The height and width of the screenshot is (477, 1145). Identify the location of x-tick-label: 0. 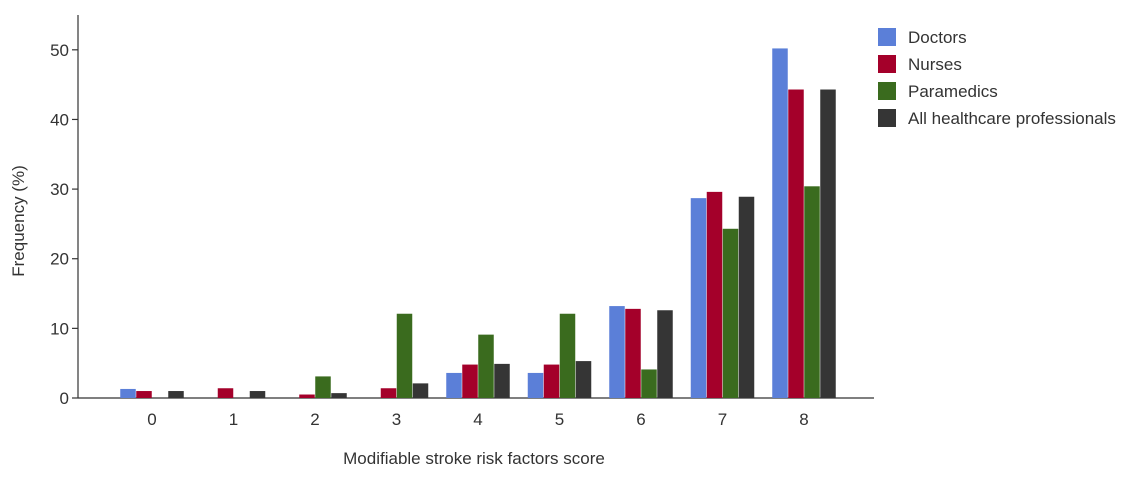
(151, 419).